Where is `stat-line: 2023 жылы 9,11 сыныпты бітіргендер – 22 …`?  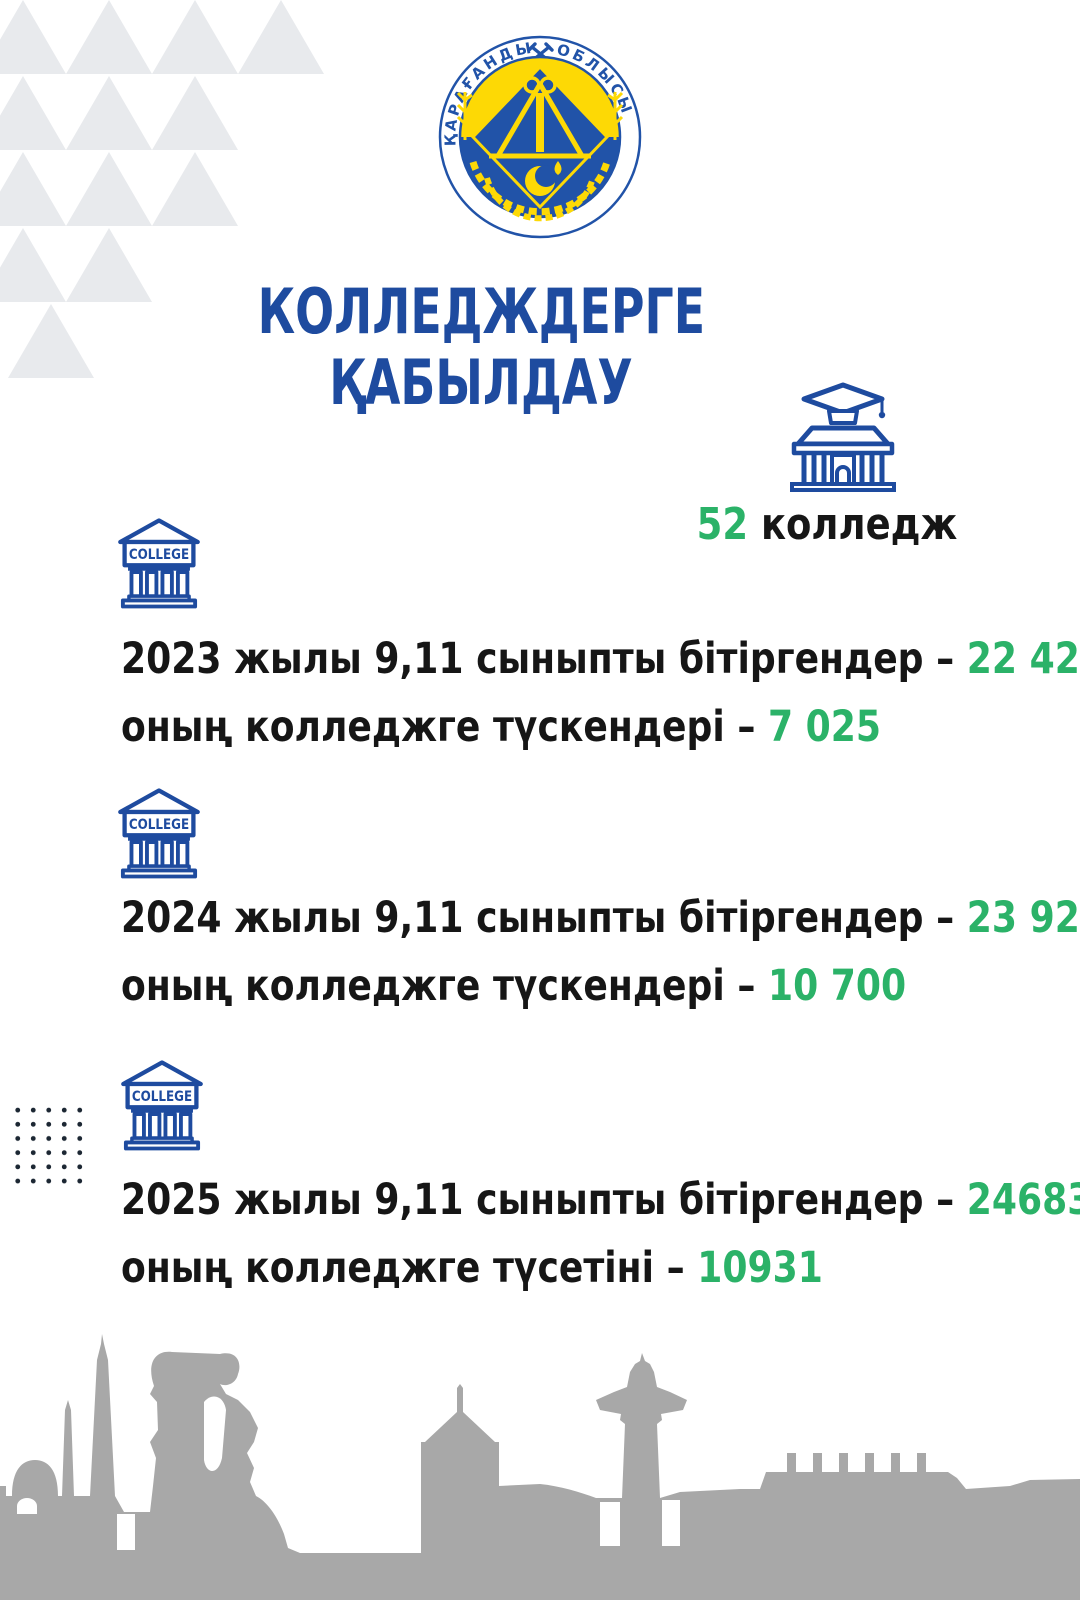
stat-line: 2023 жылы 9,11 сыныпты бітіргендер – 22 … is located at coordinates (600, 659).